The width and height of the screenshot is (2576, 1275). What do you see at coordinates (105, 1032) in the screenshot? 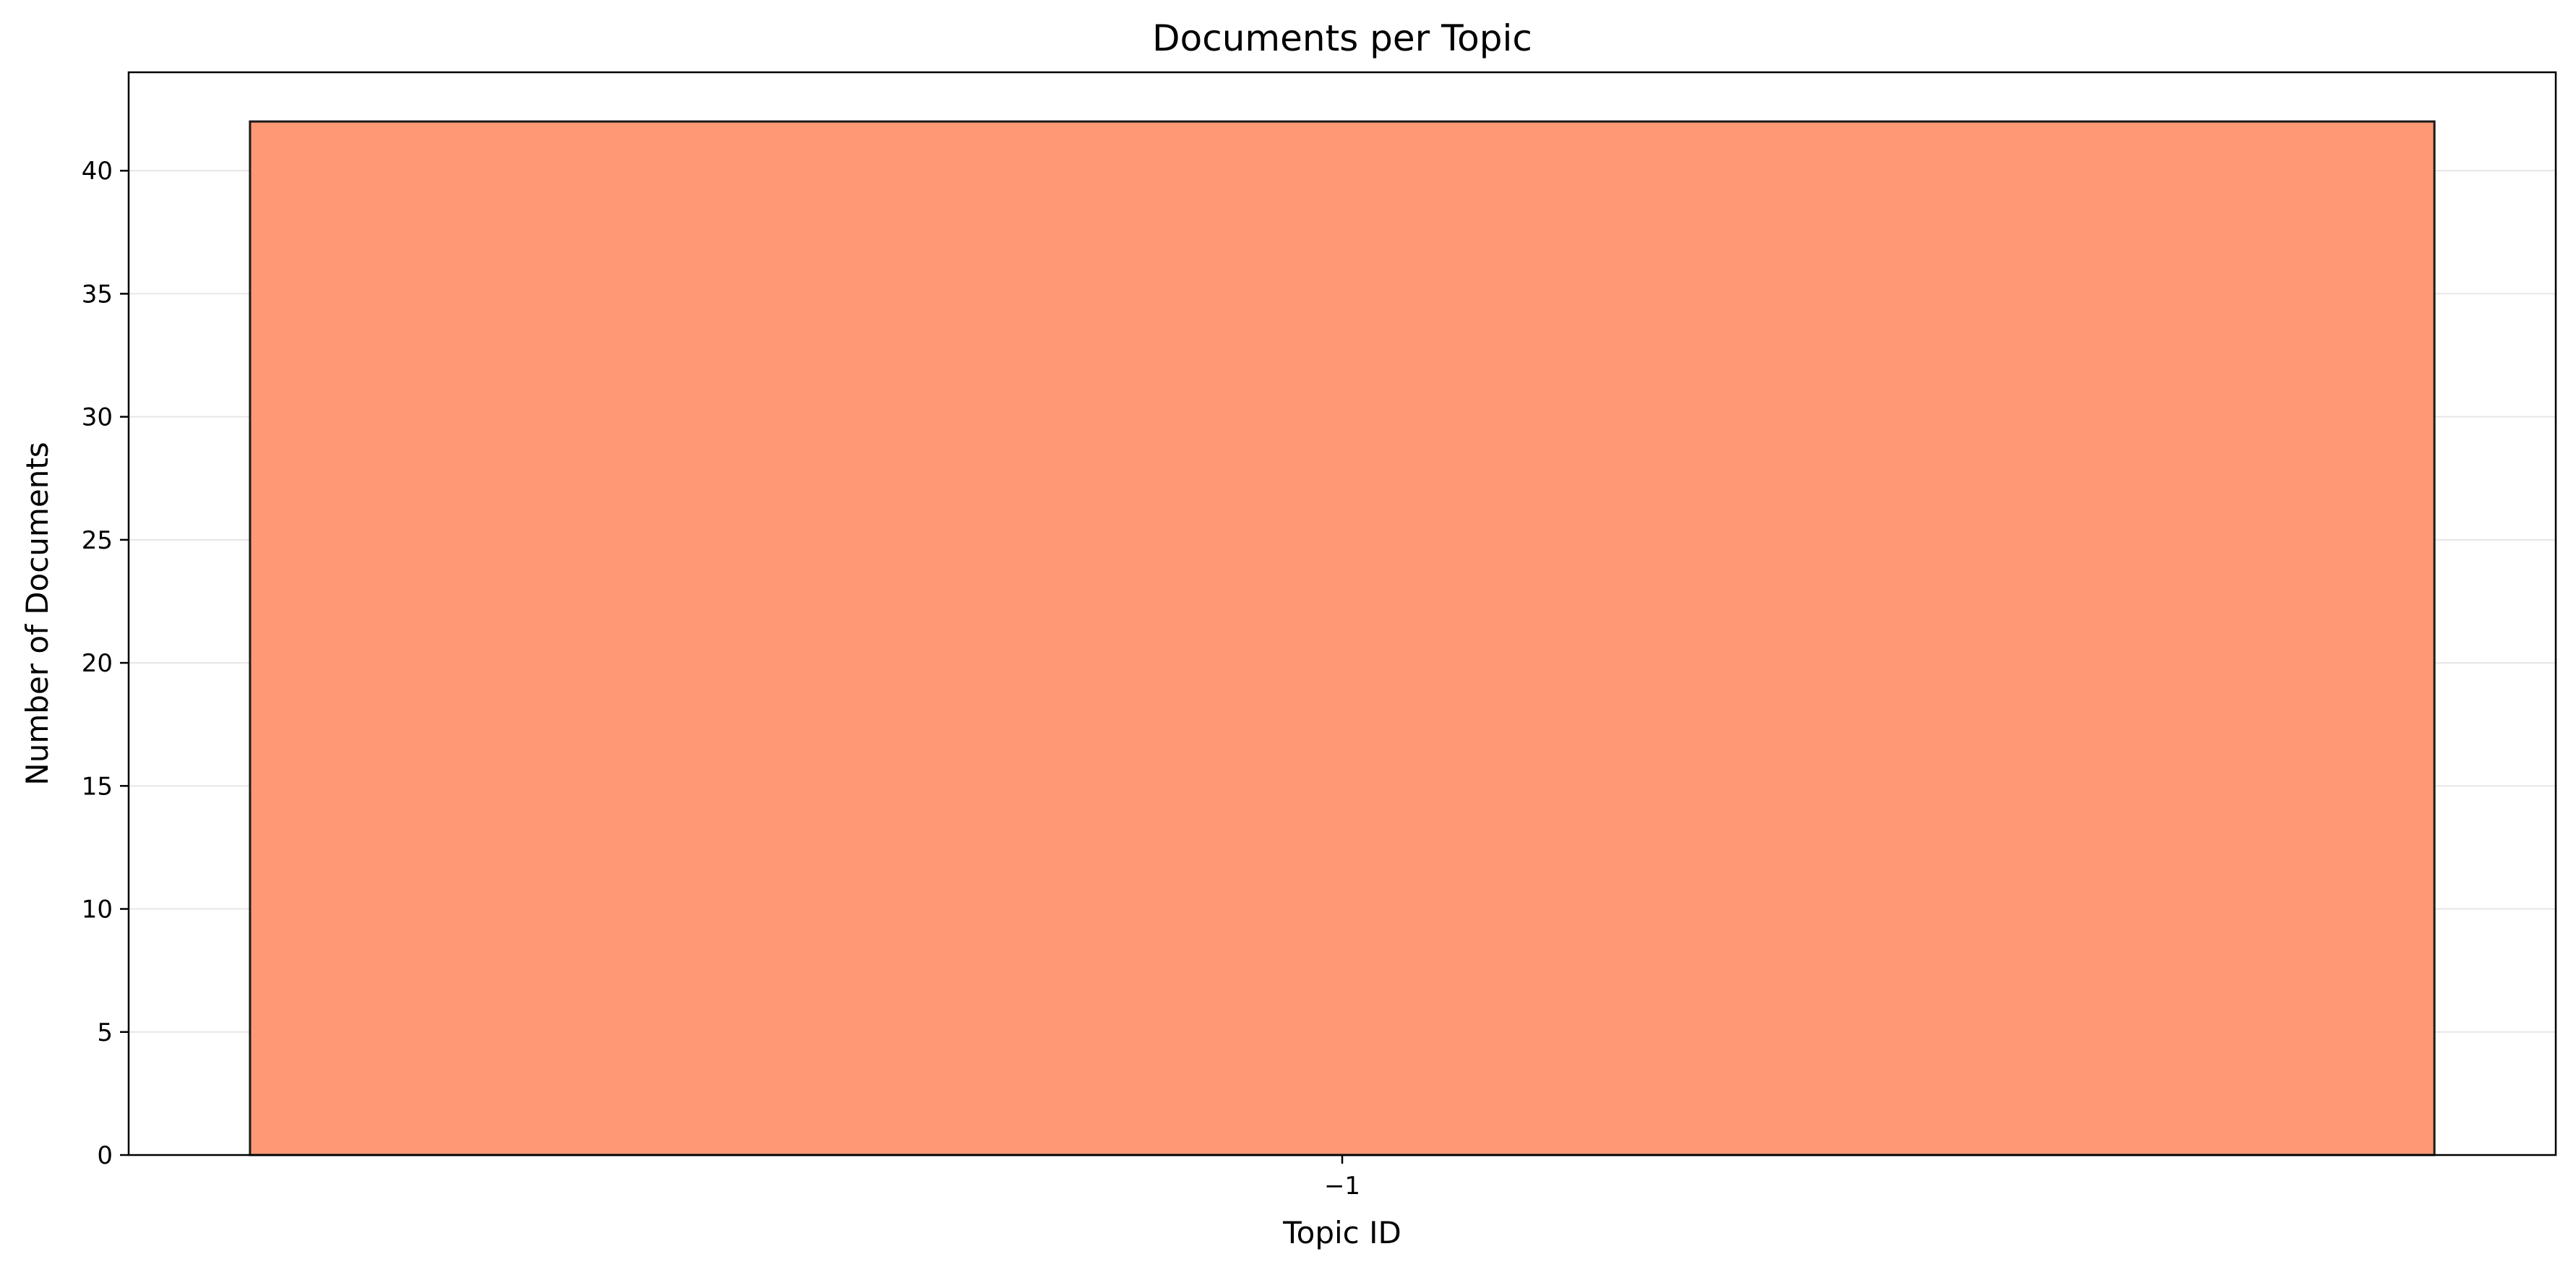
I see `y-tick-label: 5` at bounding box center [105, 1032].